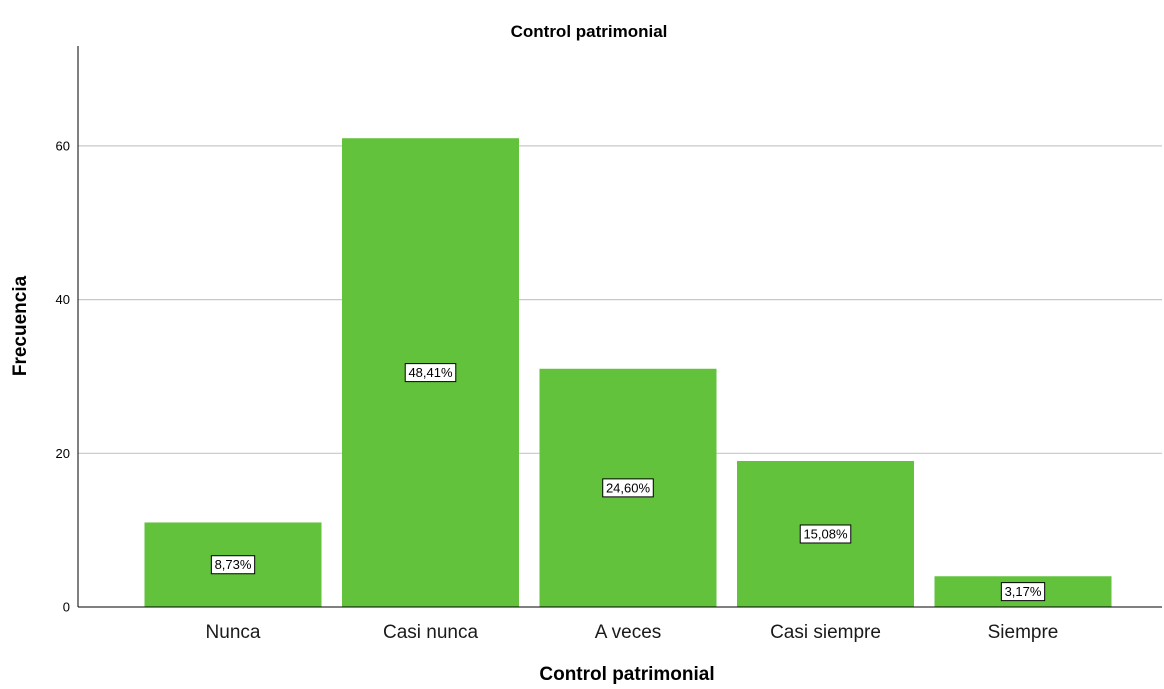 Image resolution: width=1164 pixels, height=689 pixels. I want to click on data-label: 48,41%, so click(430, 373).